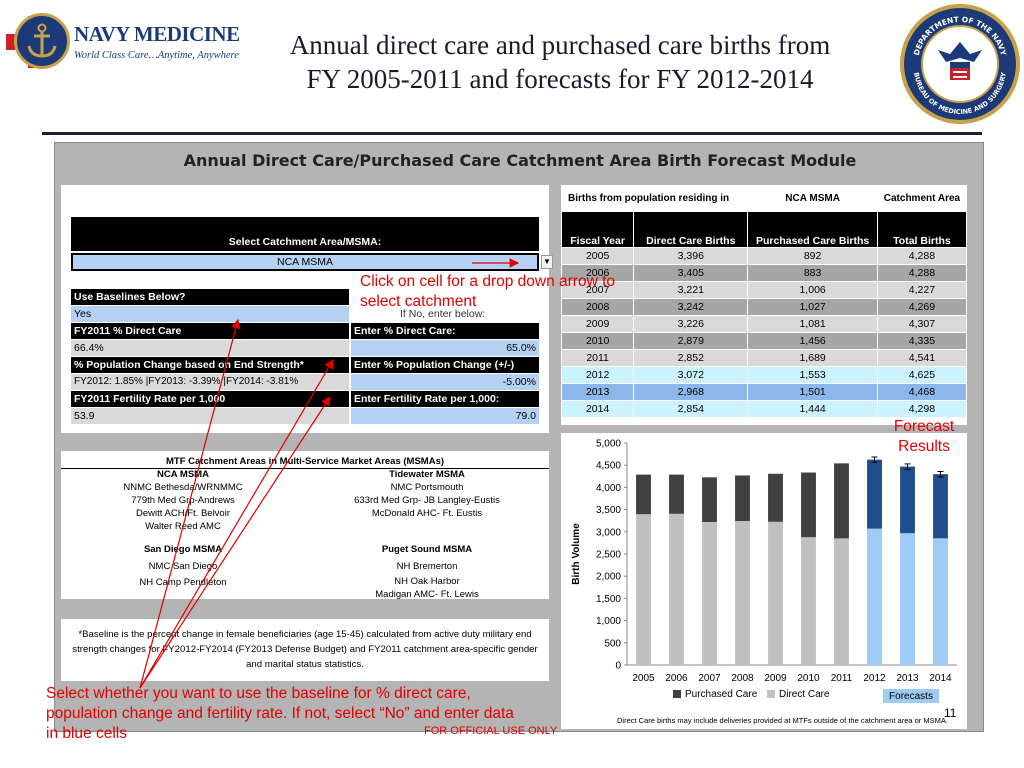  I want to click on y-tick-label: 5,000, so click(608, 444).